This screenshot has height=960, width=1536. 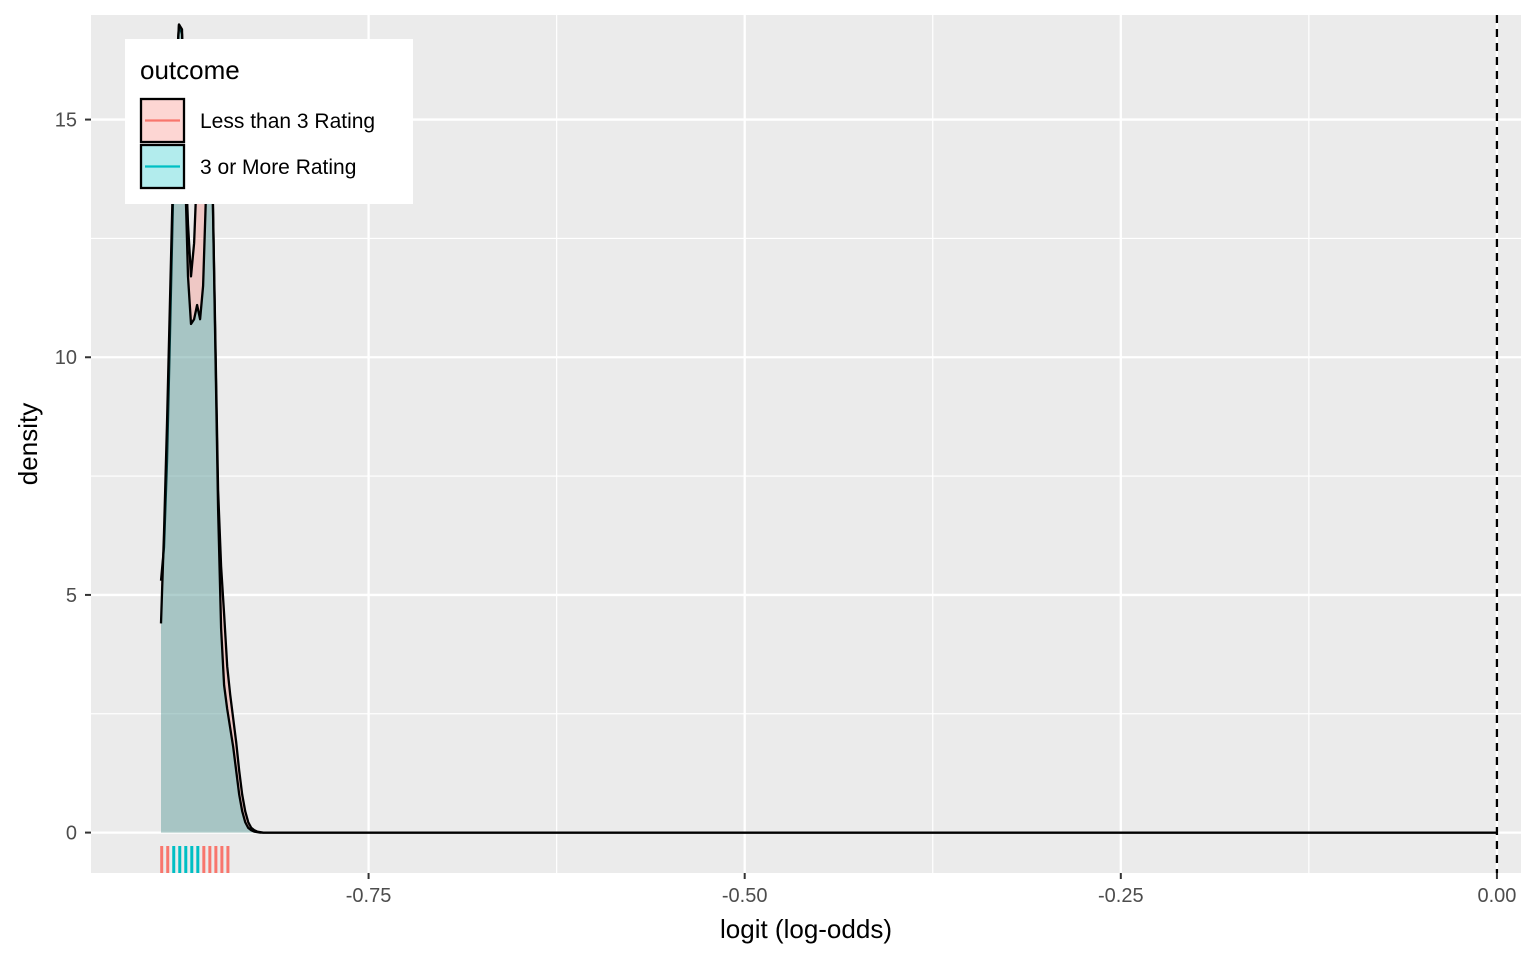 What do you see at coordinates (71, 834) in the screenshot?
I see `y-tick-label: 0` at bounding box center [71, 834].